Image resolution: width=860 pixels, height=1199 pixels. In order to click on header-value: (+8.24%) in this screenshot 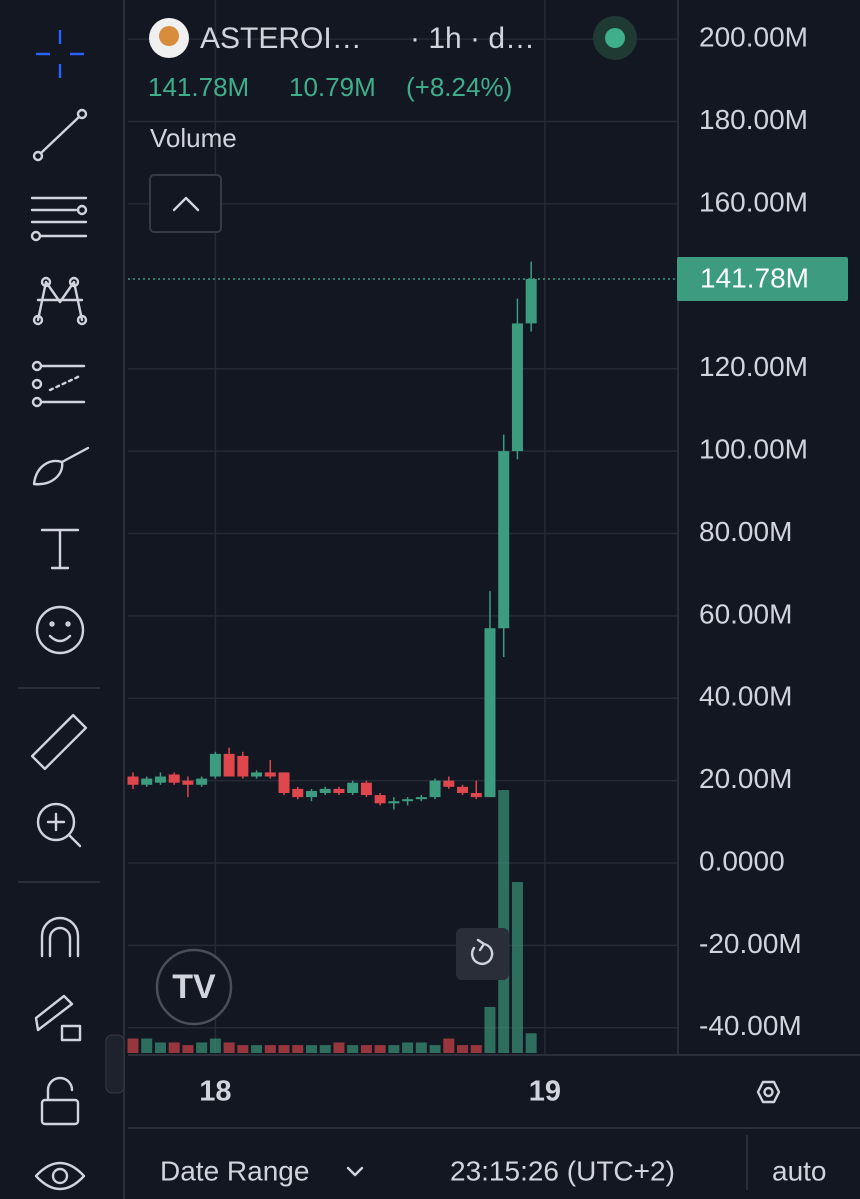, I will do `click(459, 87)`.